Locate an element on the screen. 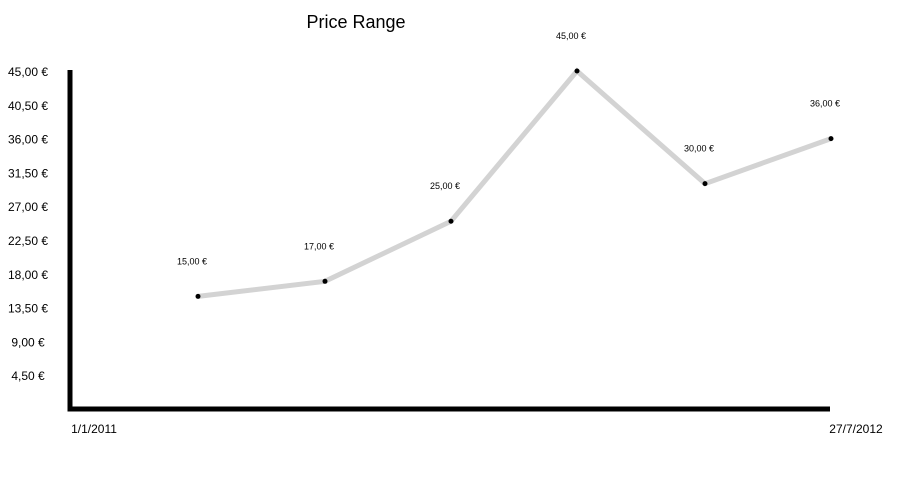 The width and height of the screenshot is (900, 485). x-axis-tick-labels: 1/1/2011 27/7/2012 is located at coordinates (477, 429).